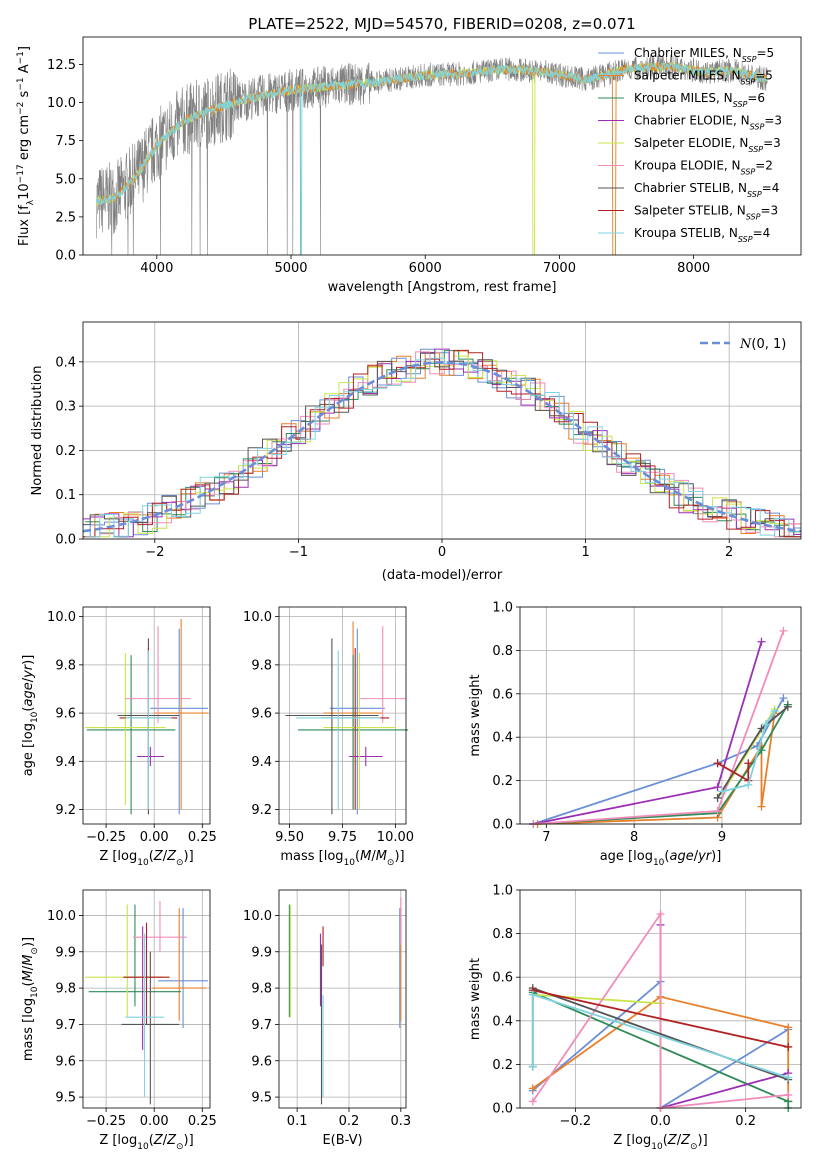  I want to click on x-tick-label: 0.00, so click(154, 1121).